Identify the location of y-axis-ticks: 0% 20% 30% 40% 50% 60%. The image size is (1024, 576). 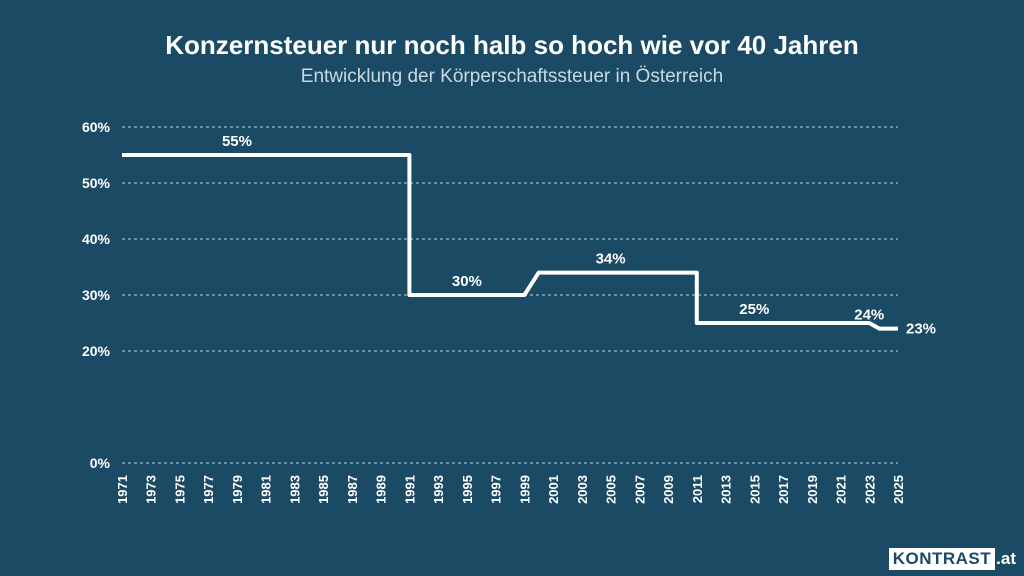
(96, 295).